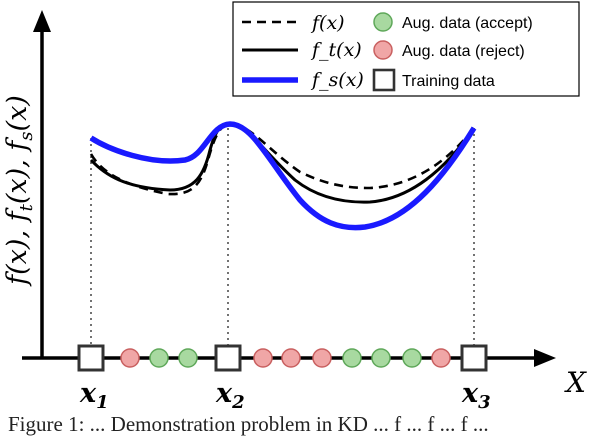 The image size is (604, 440). Describe the element at coordinates (26, 207) in the screenshot. I see `y-label-sub-t: t` at that location.